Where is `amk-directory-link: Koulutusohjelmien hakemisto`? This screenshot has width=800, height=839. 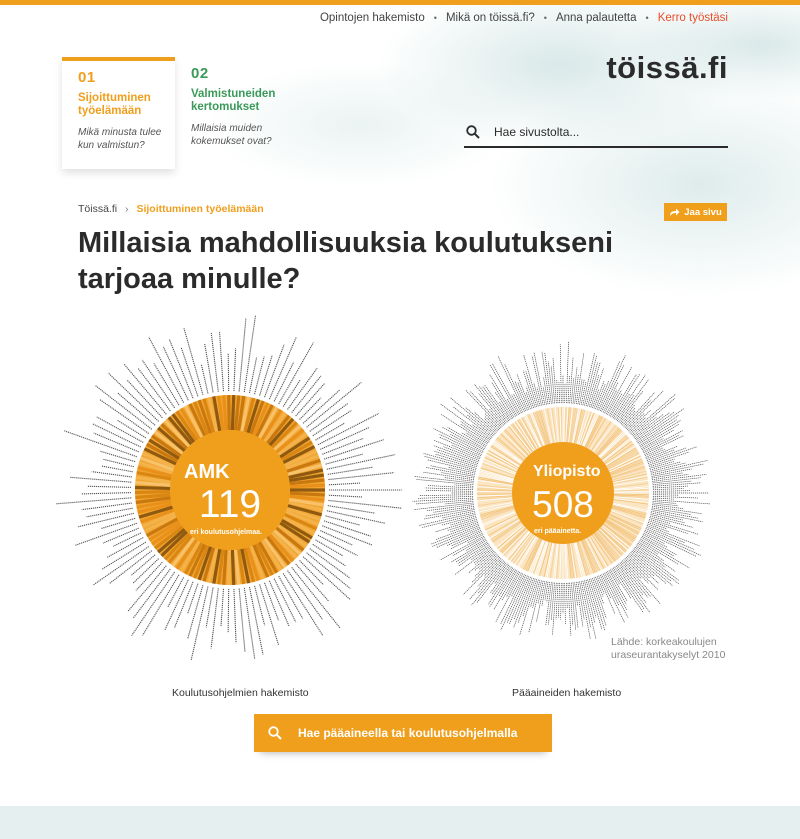
amk-directory-link: Koulutusohjelmien hakemisto is located at coordinates (240, 693).